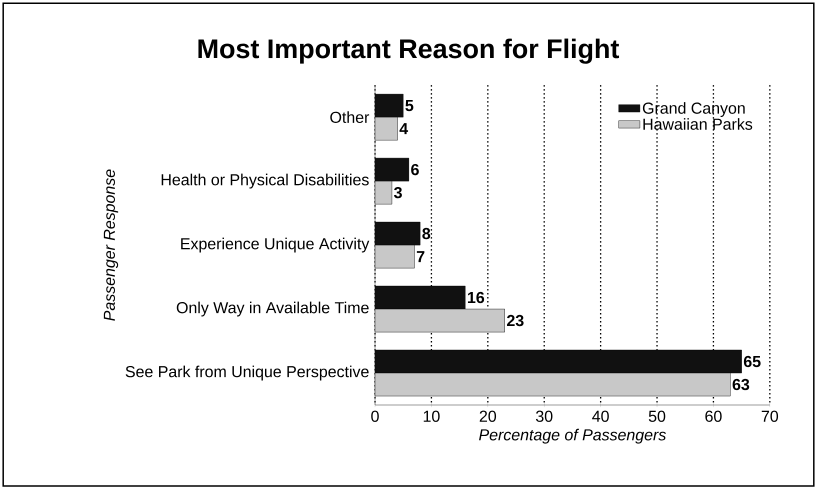 This screenshot has width=817, height=489. What do you see at coordinates (752, 362) in the screenshot?
I see `data-label: 65` at bounding box center [752, 362].